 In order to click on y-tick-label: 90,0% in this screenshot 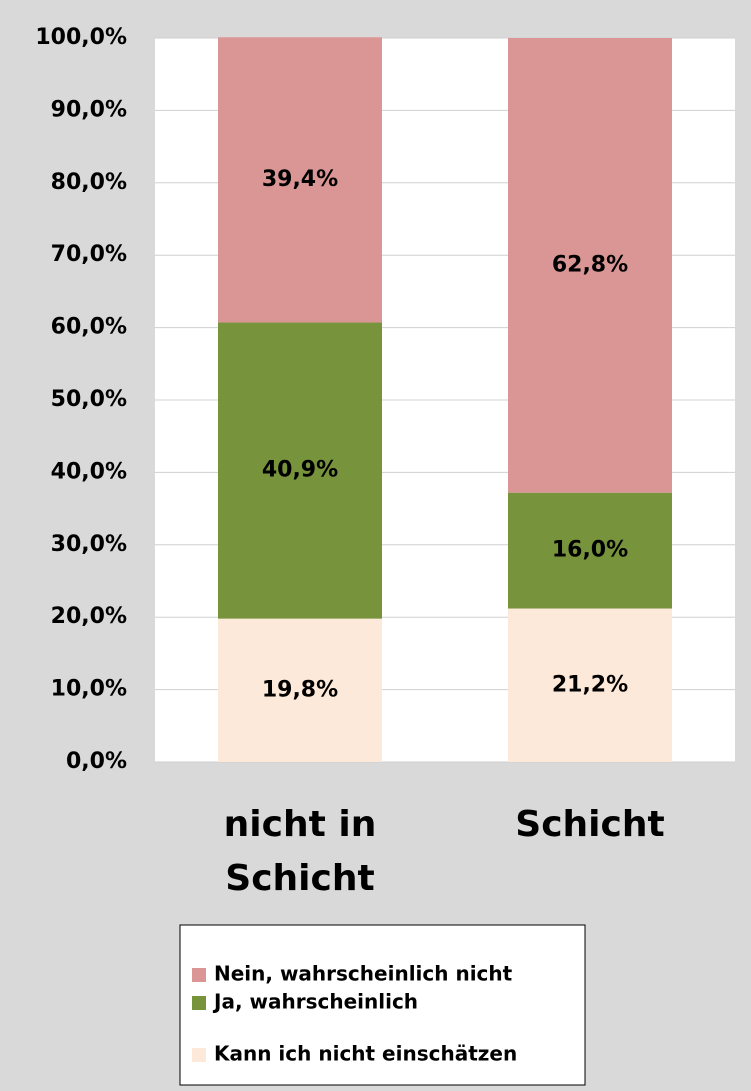, I will do `click(89, 109)`.